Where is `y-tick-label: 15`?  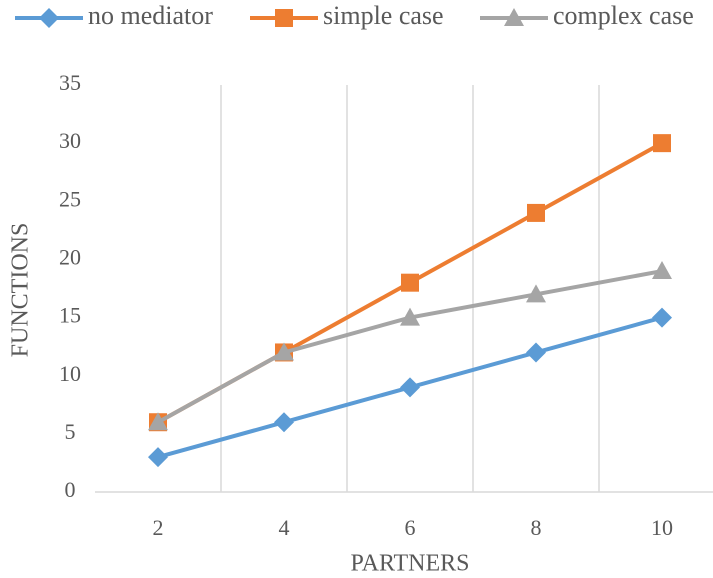
y-tick-label: 15 is located at coordinates (70, 315).